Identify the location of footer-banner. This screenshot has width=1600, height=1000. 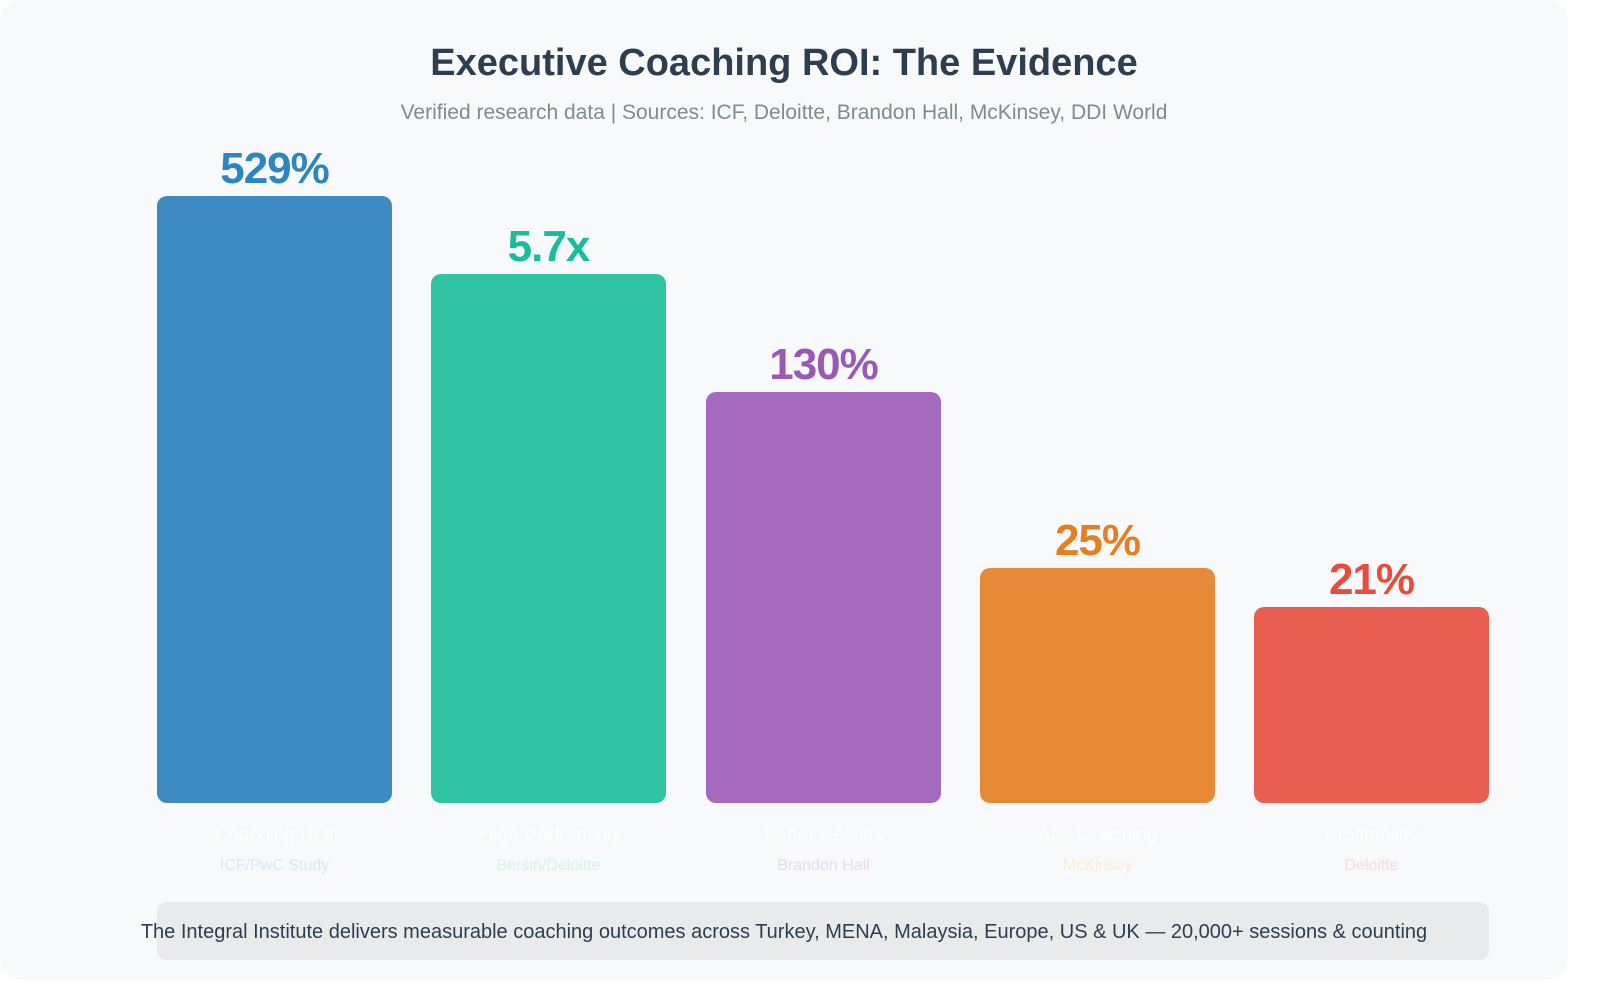
(823, 931).